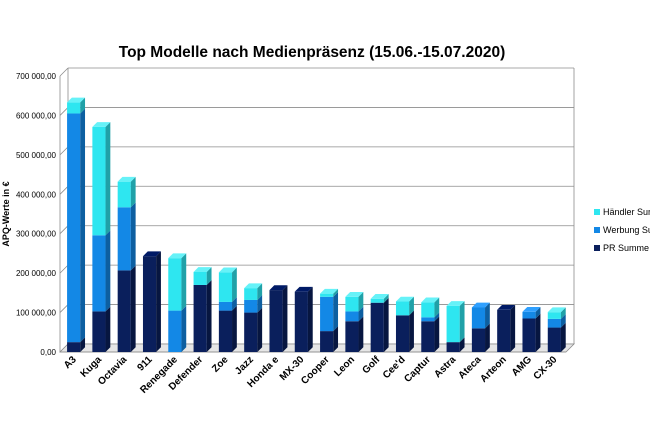  I want to click on y-tick-label: 100 000,00, so click(36, 313).